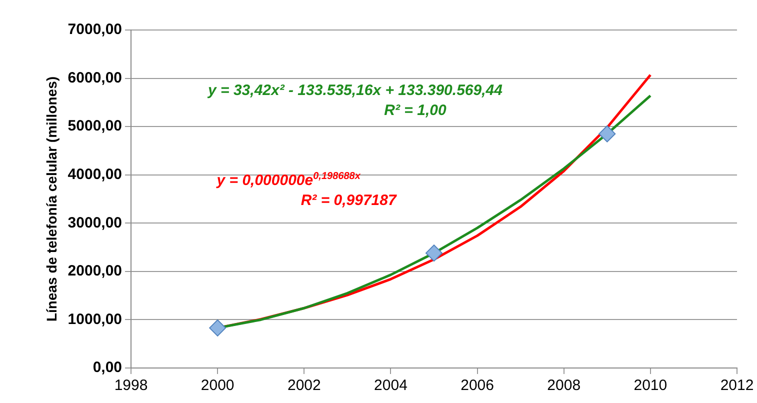 The image size is (757, 403). What do you see at coordinates (95, 77) in the screenshot?
I see `y-tick-label: 6000,00` at bounding box center [95, 77].